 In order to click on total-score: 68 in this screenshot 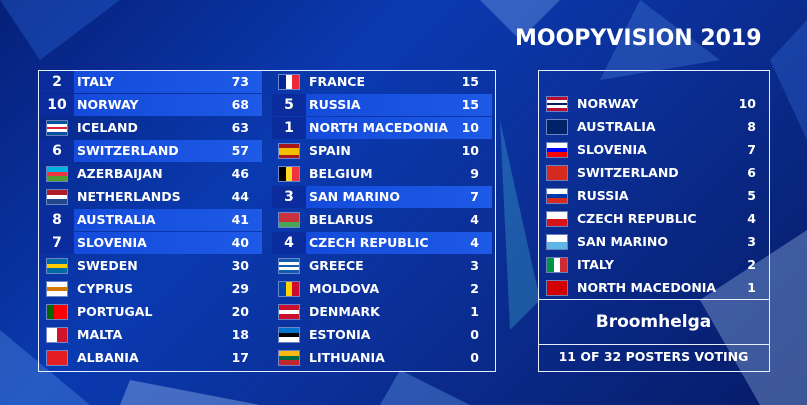, I will do `click(240, 104)`.